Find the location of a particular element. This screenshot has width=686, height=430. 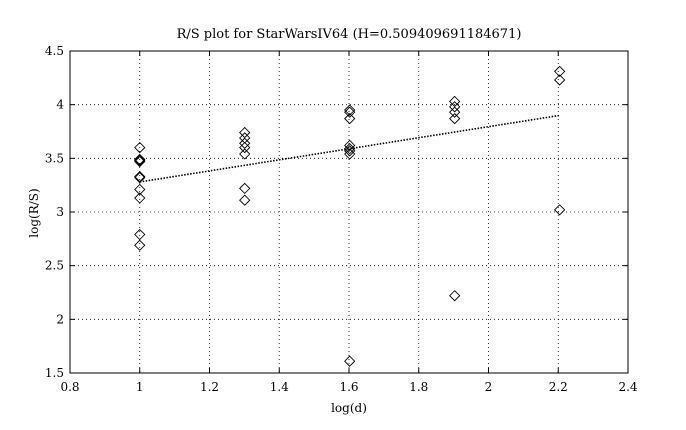

x-tick-label: 1.8 is located at coordinates (418, 387).